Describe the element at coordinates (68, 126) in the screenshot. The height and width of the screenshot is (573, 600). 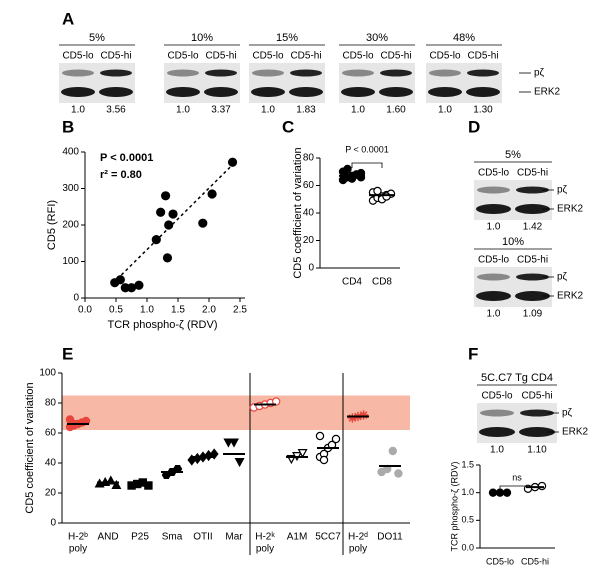
I see `panel-label: B` at that location.